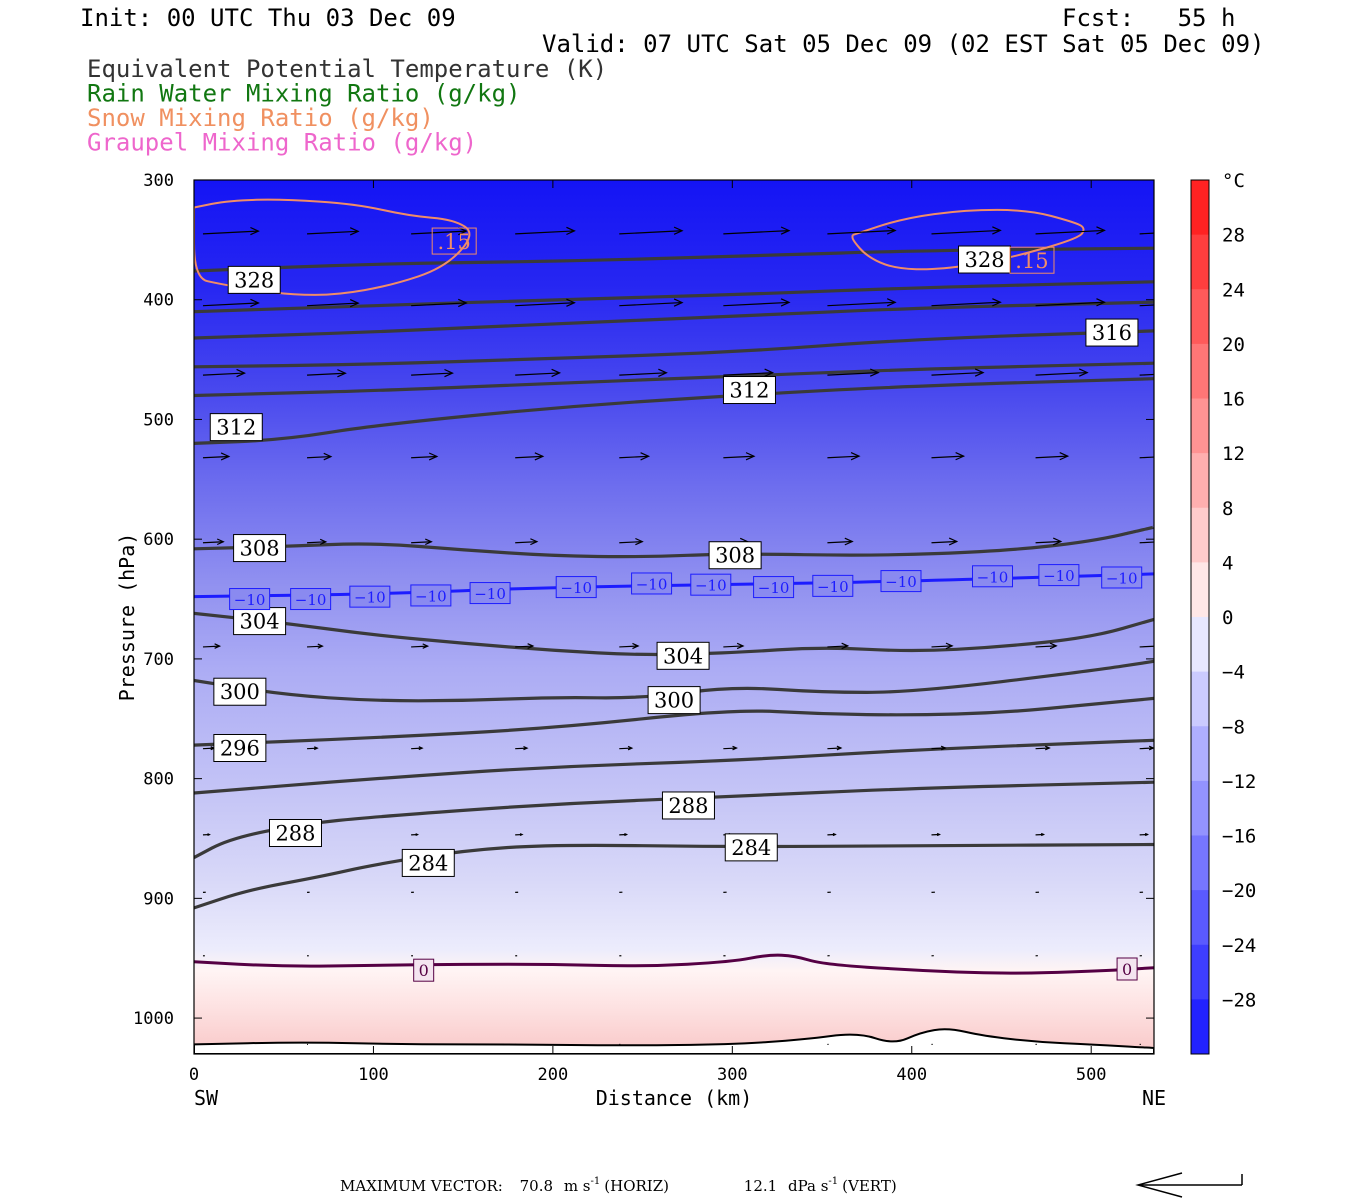  What do you see at coordinates (1239, 782) in the screenshot?
I see `colorbar-label: −12` at bounding box center [1239, 782].